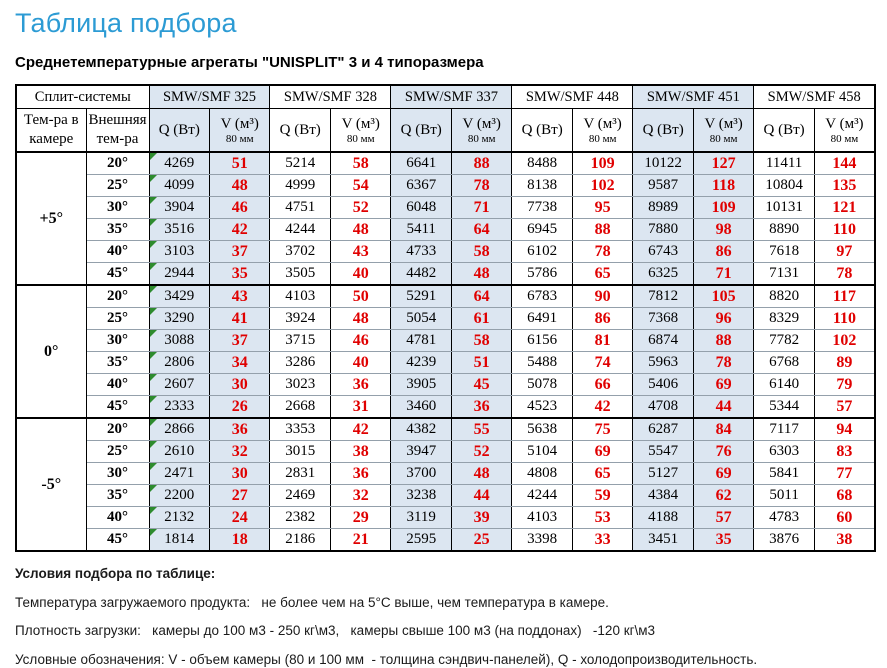 Image resolution: width=887 pixels, height=668 pixels. Describe the element at coordinates (126, 23) in the screenshot. I see `page-title: Таблица подбора` at that location.